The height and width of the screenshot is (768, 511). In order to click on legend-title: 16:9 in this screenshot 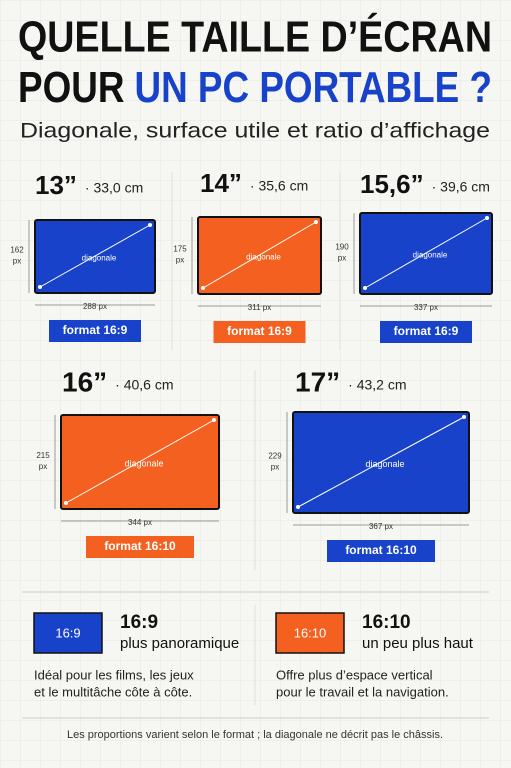, I will do `click(139, 622)`.